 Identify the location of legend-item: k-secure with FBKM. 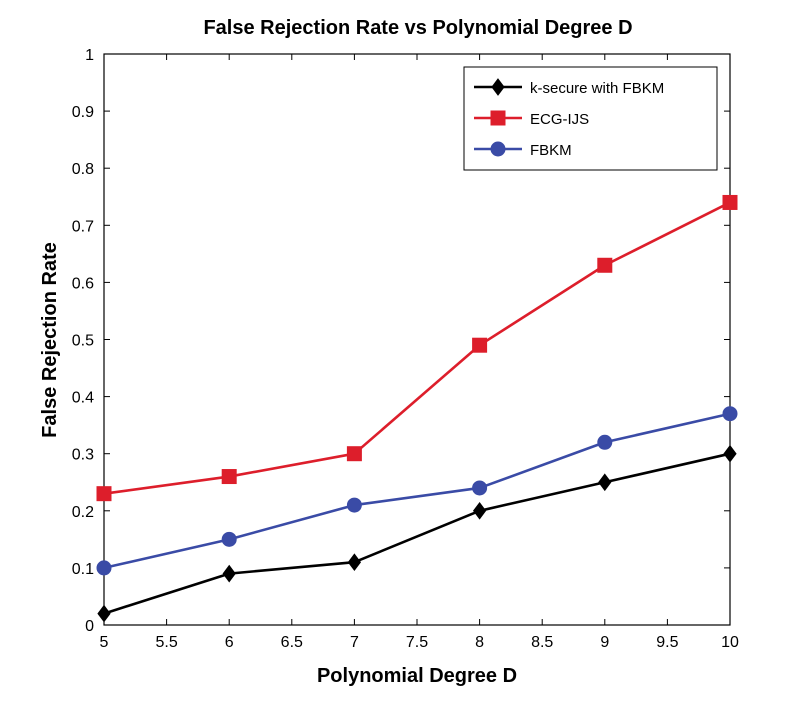
(569, 87).